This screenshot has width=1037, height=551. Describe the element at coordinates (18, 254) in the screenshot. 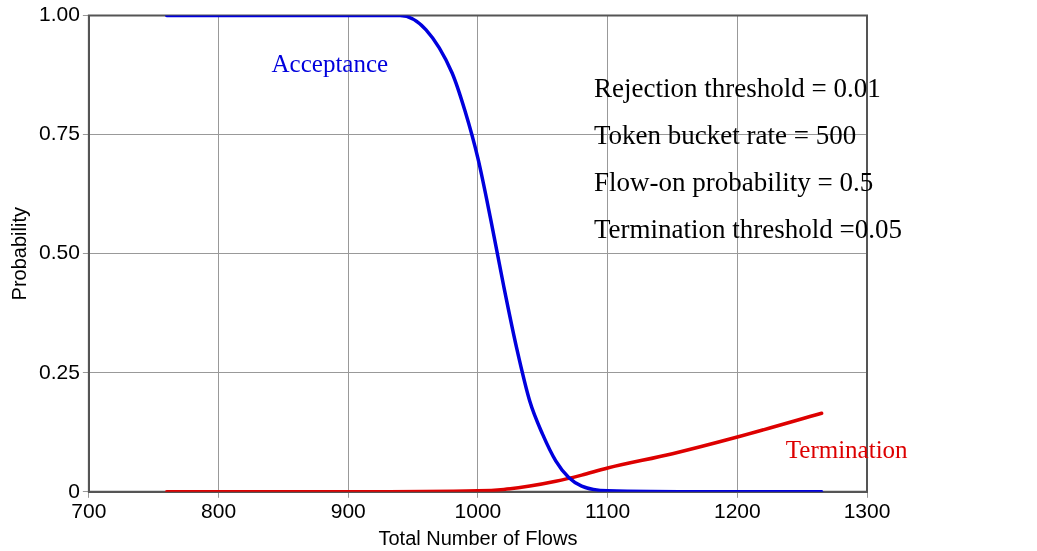

I see `y-axis-title: Probability` at that location.